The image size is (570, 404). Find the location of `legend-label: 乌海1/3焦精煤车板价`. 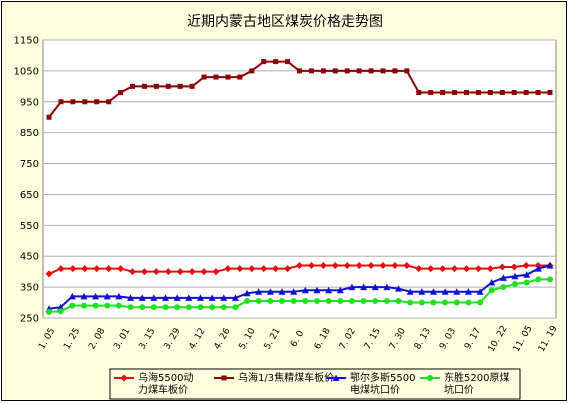

legend-label: 乌海1/3焦精煤车板价 is located at coordinates (286, 377).